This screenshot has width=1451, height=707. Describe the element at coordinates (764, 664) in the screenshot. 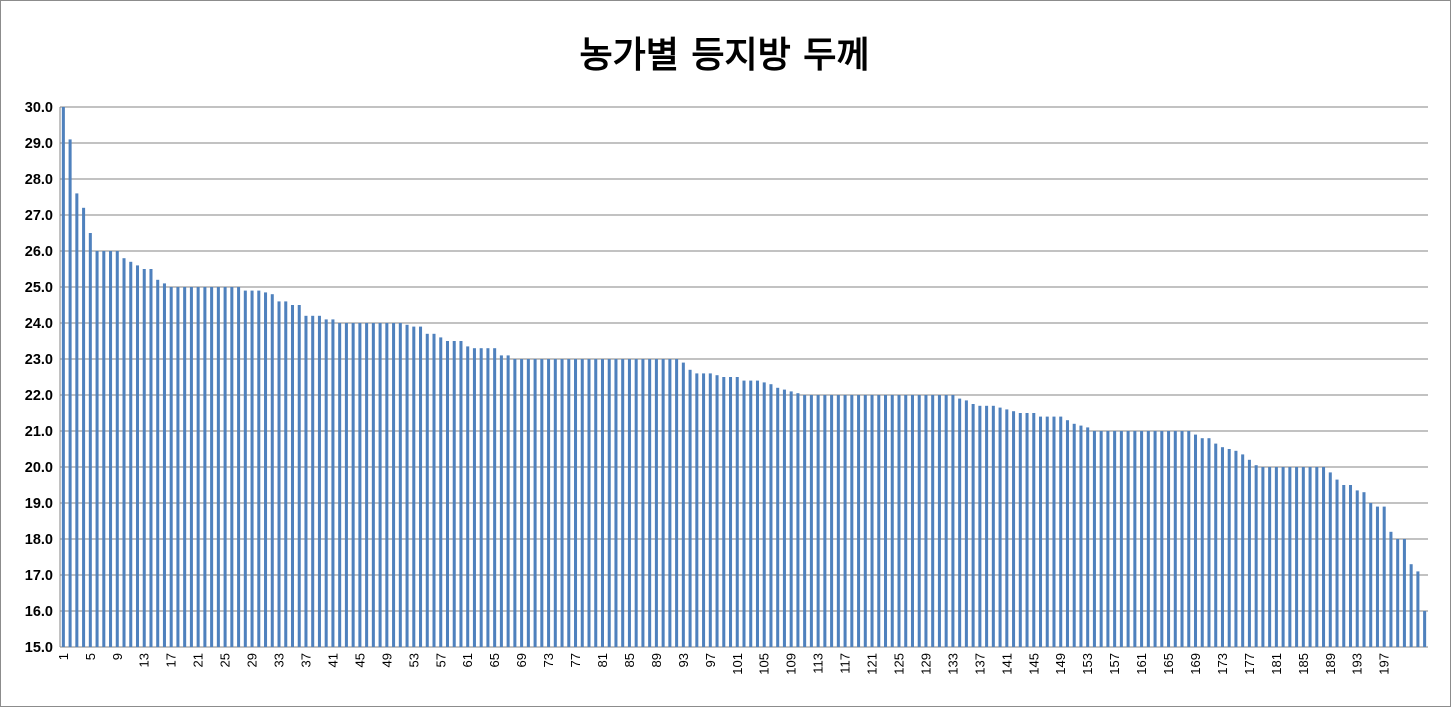

I see `x-tick-label: 105` at that location.